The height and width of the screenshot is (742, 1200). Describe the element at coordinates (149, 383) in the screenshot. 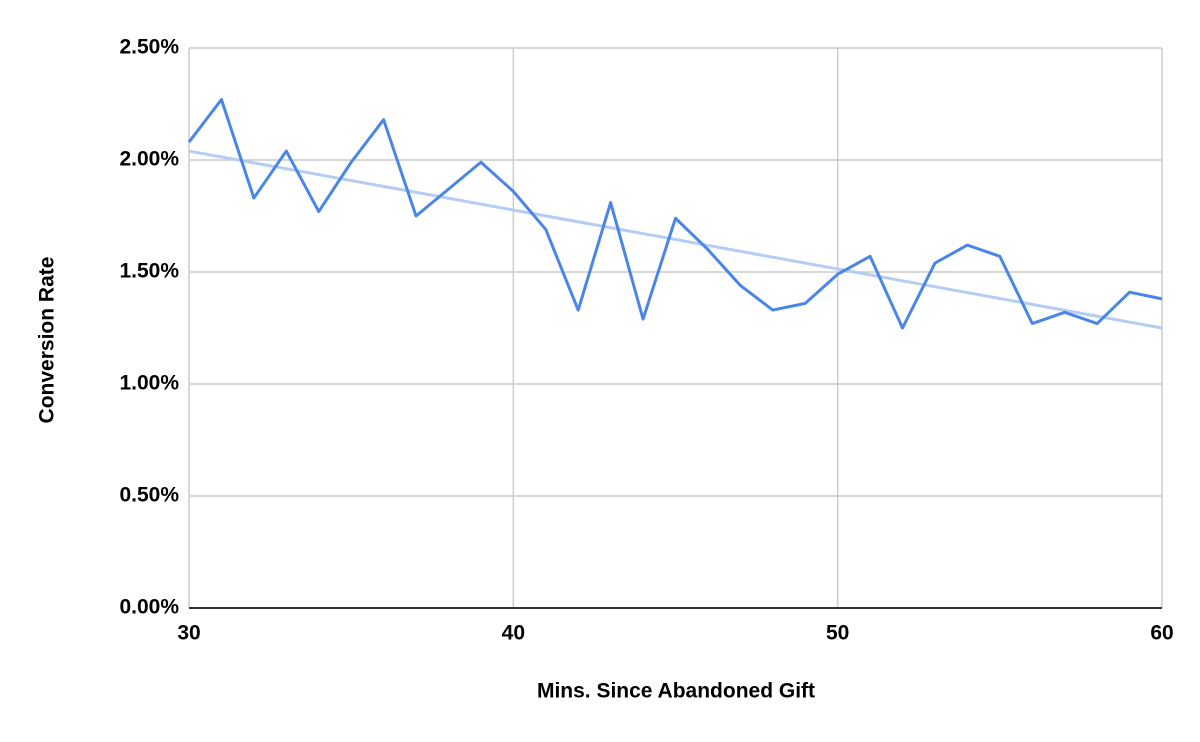

I see `y-tick-label: 1.00%` at that location.